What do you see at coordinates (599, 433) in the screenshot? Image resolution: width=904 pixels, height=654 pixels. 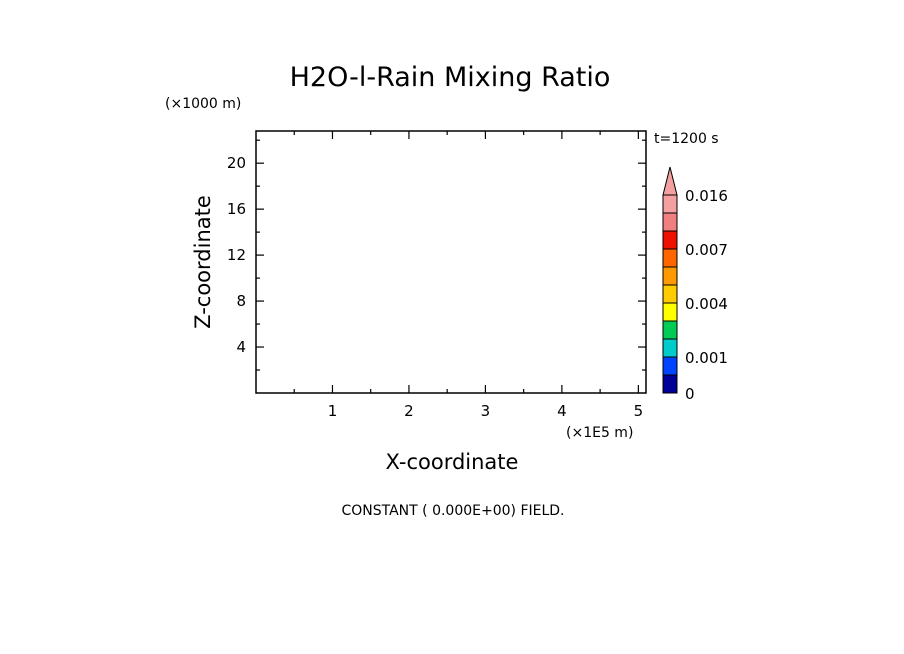 I see `x-axis-multiplier: (×1E5 m)` at bounding box center [599, 433].